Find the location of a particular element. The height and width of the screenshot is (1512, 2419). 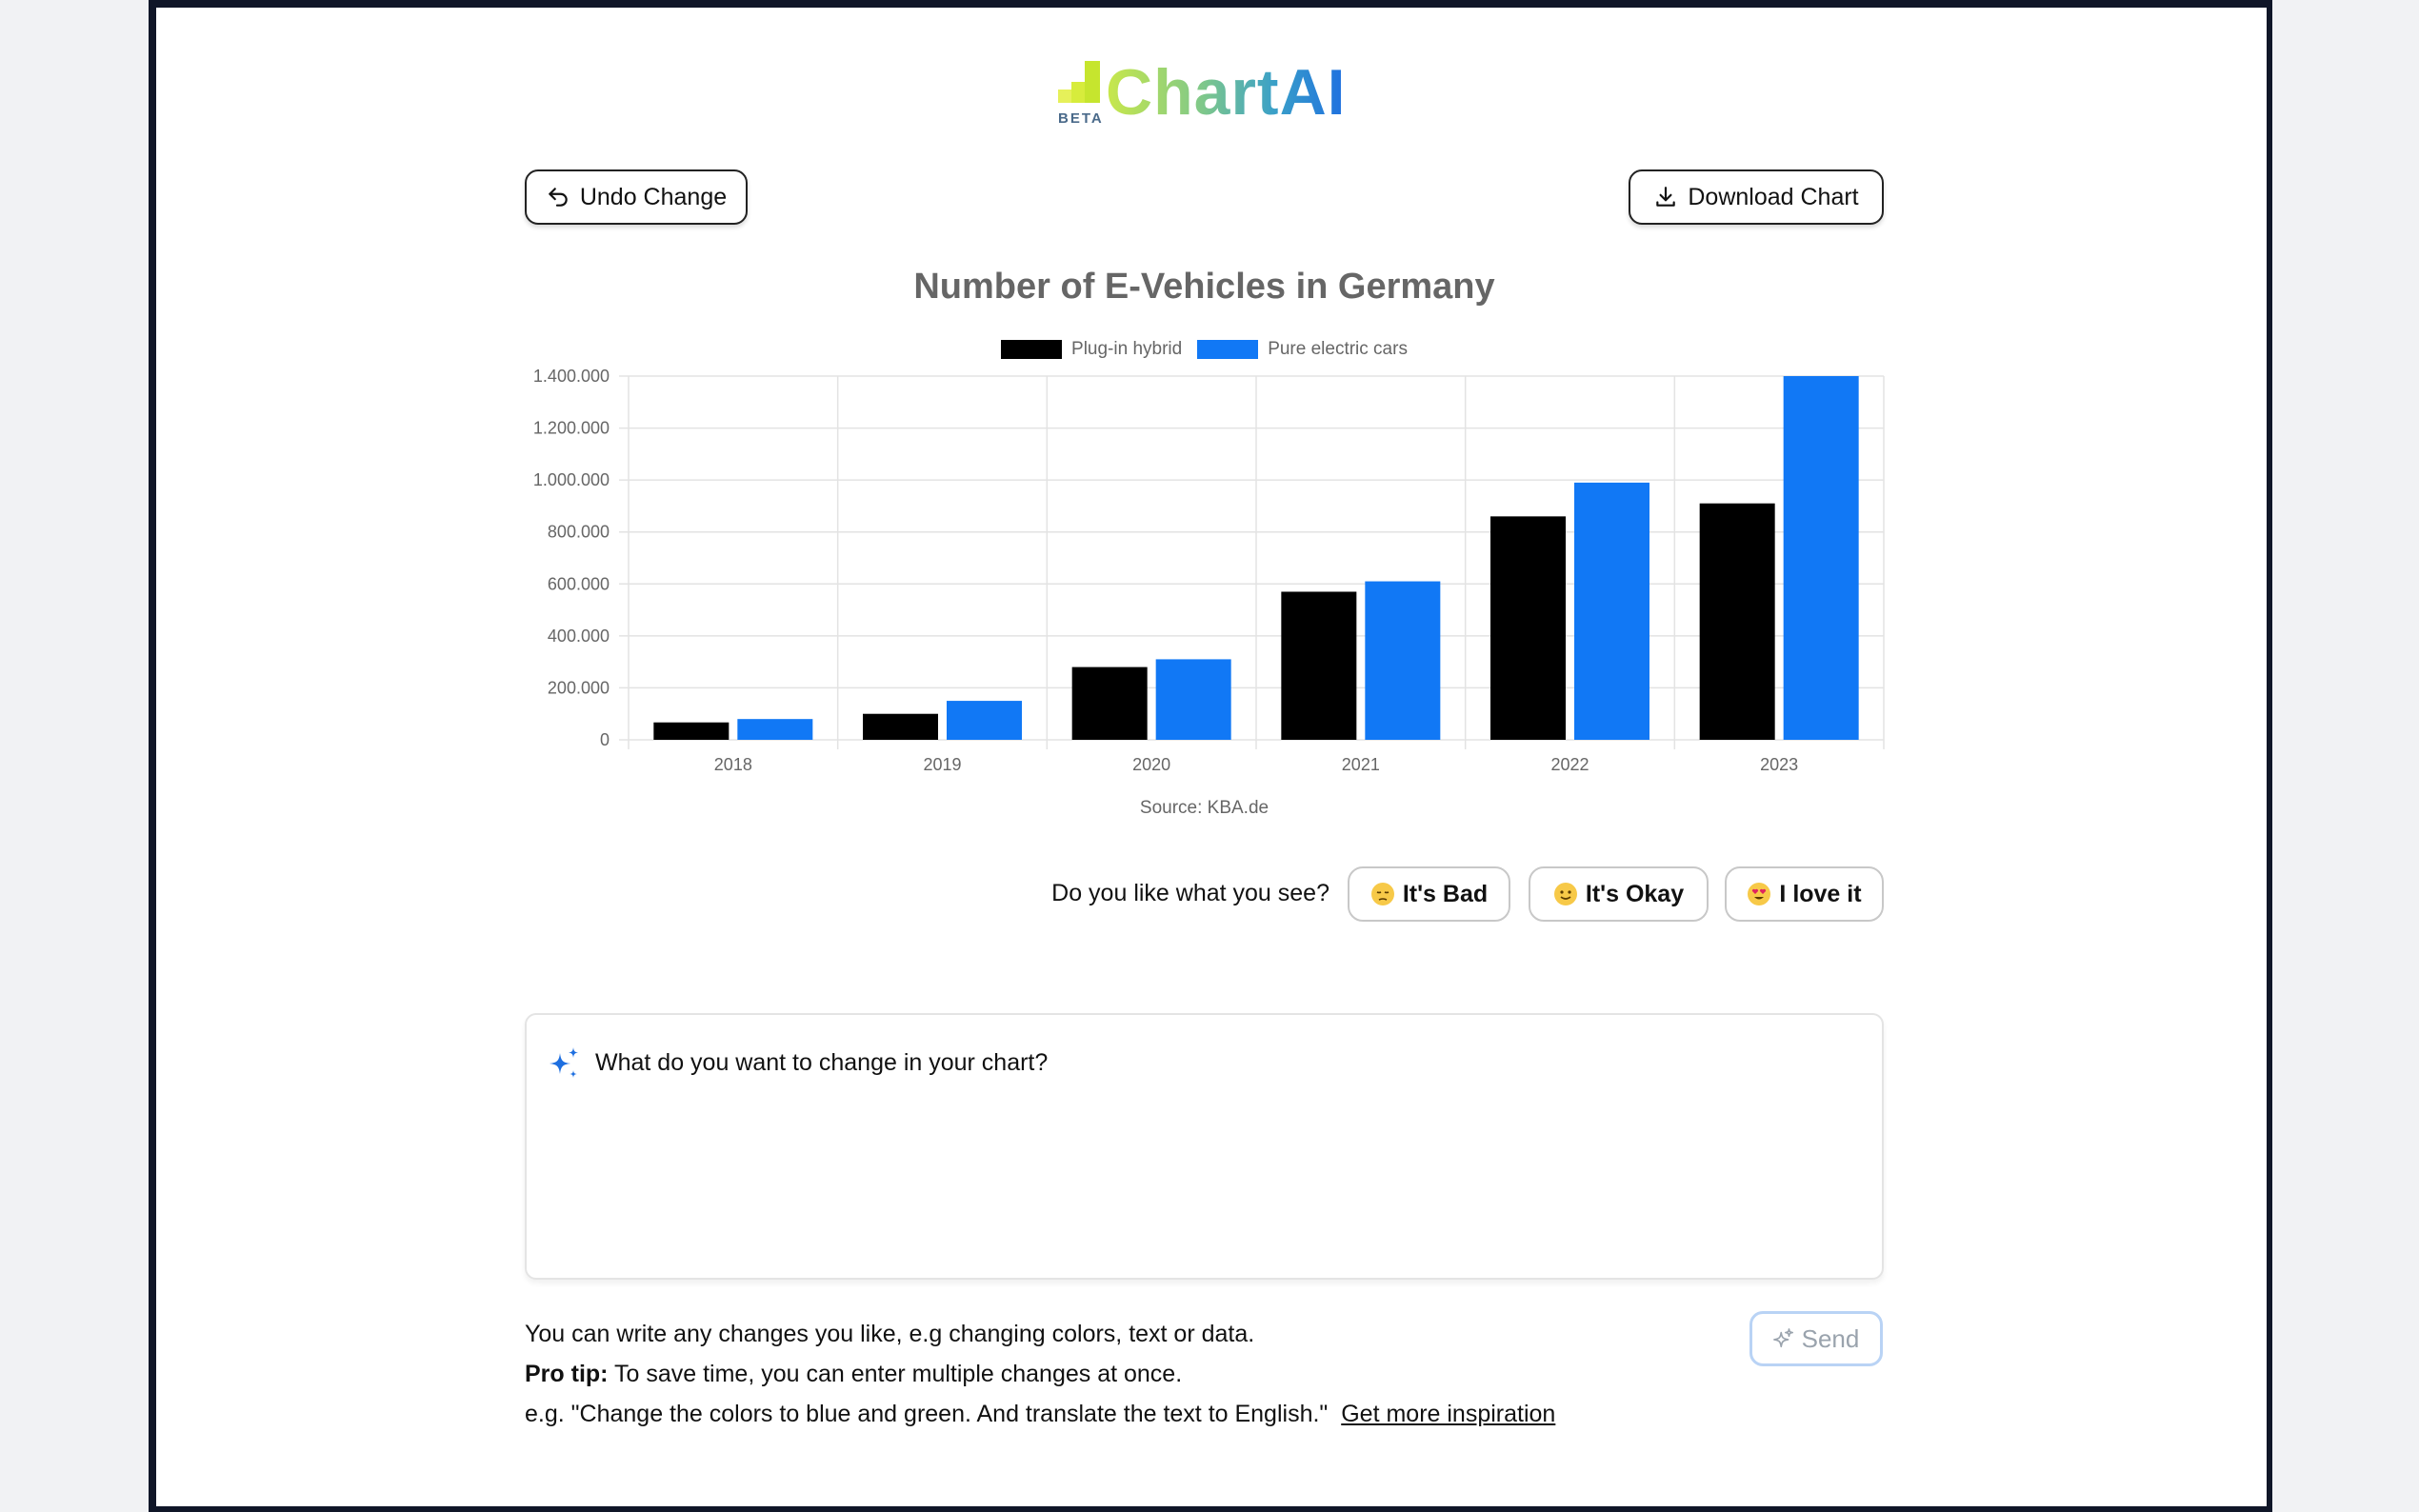

undo-icon is located at coordinates (558, 197).